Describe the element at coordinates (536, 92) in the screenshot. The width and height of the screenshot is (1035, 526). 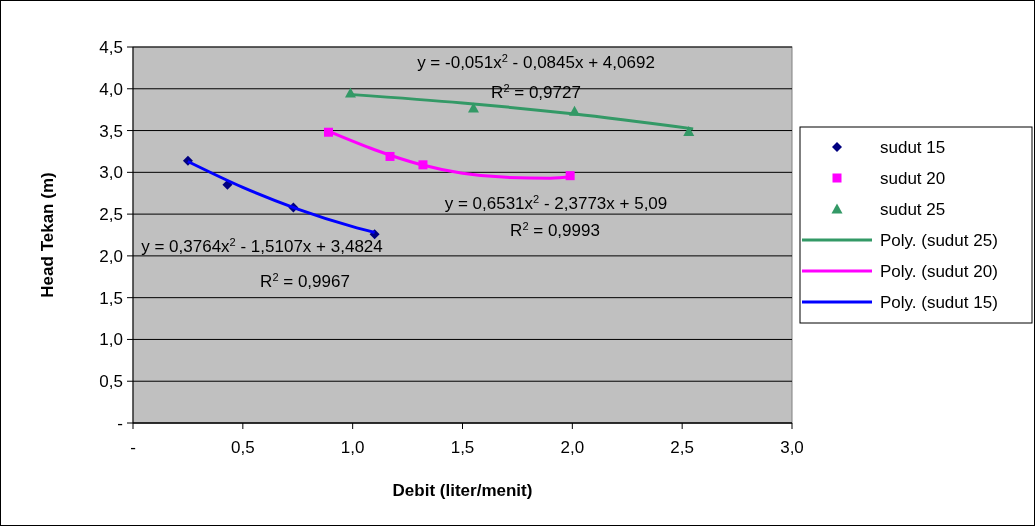
I see `annotation: R$^{2}$ = 0,9727` at that location.